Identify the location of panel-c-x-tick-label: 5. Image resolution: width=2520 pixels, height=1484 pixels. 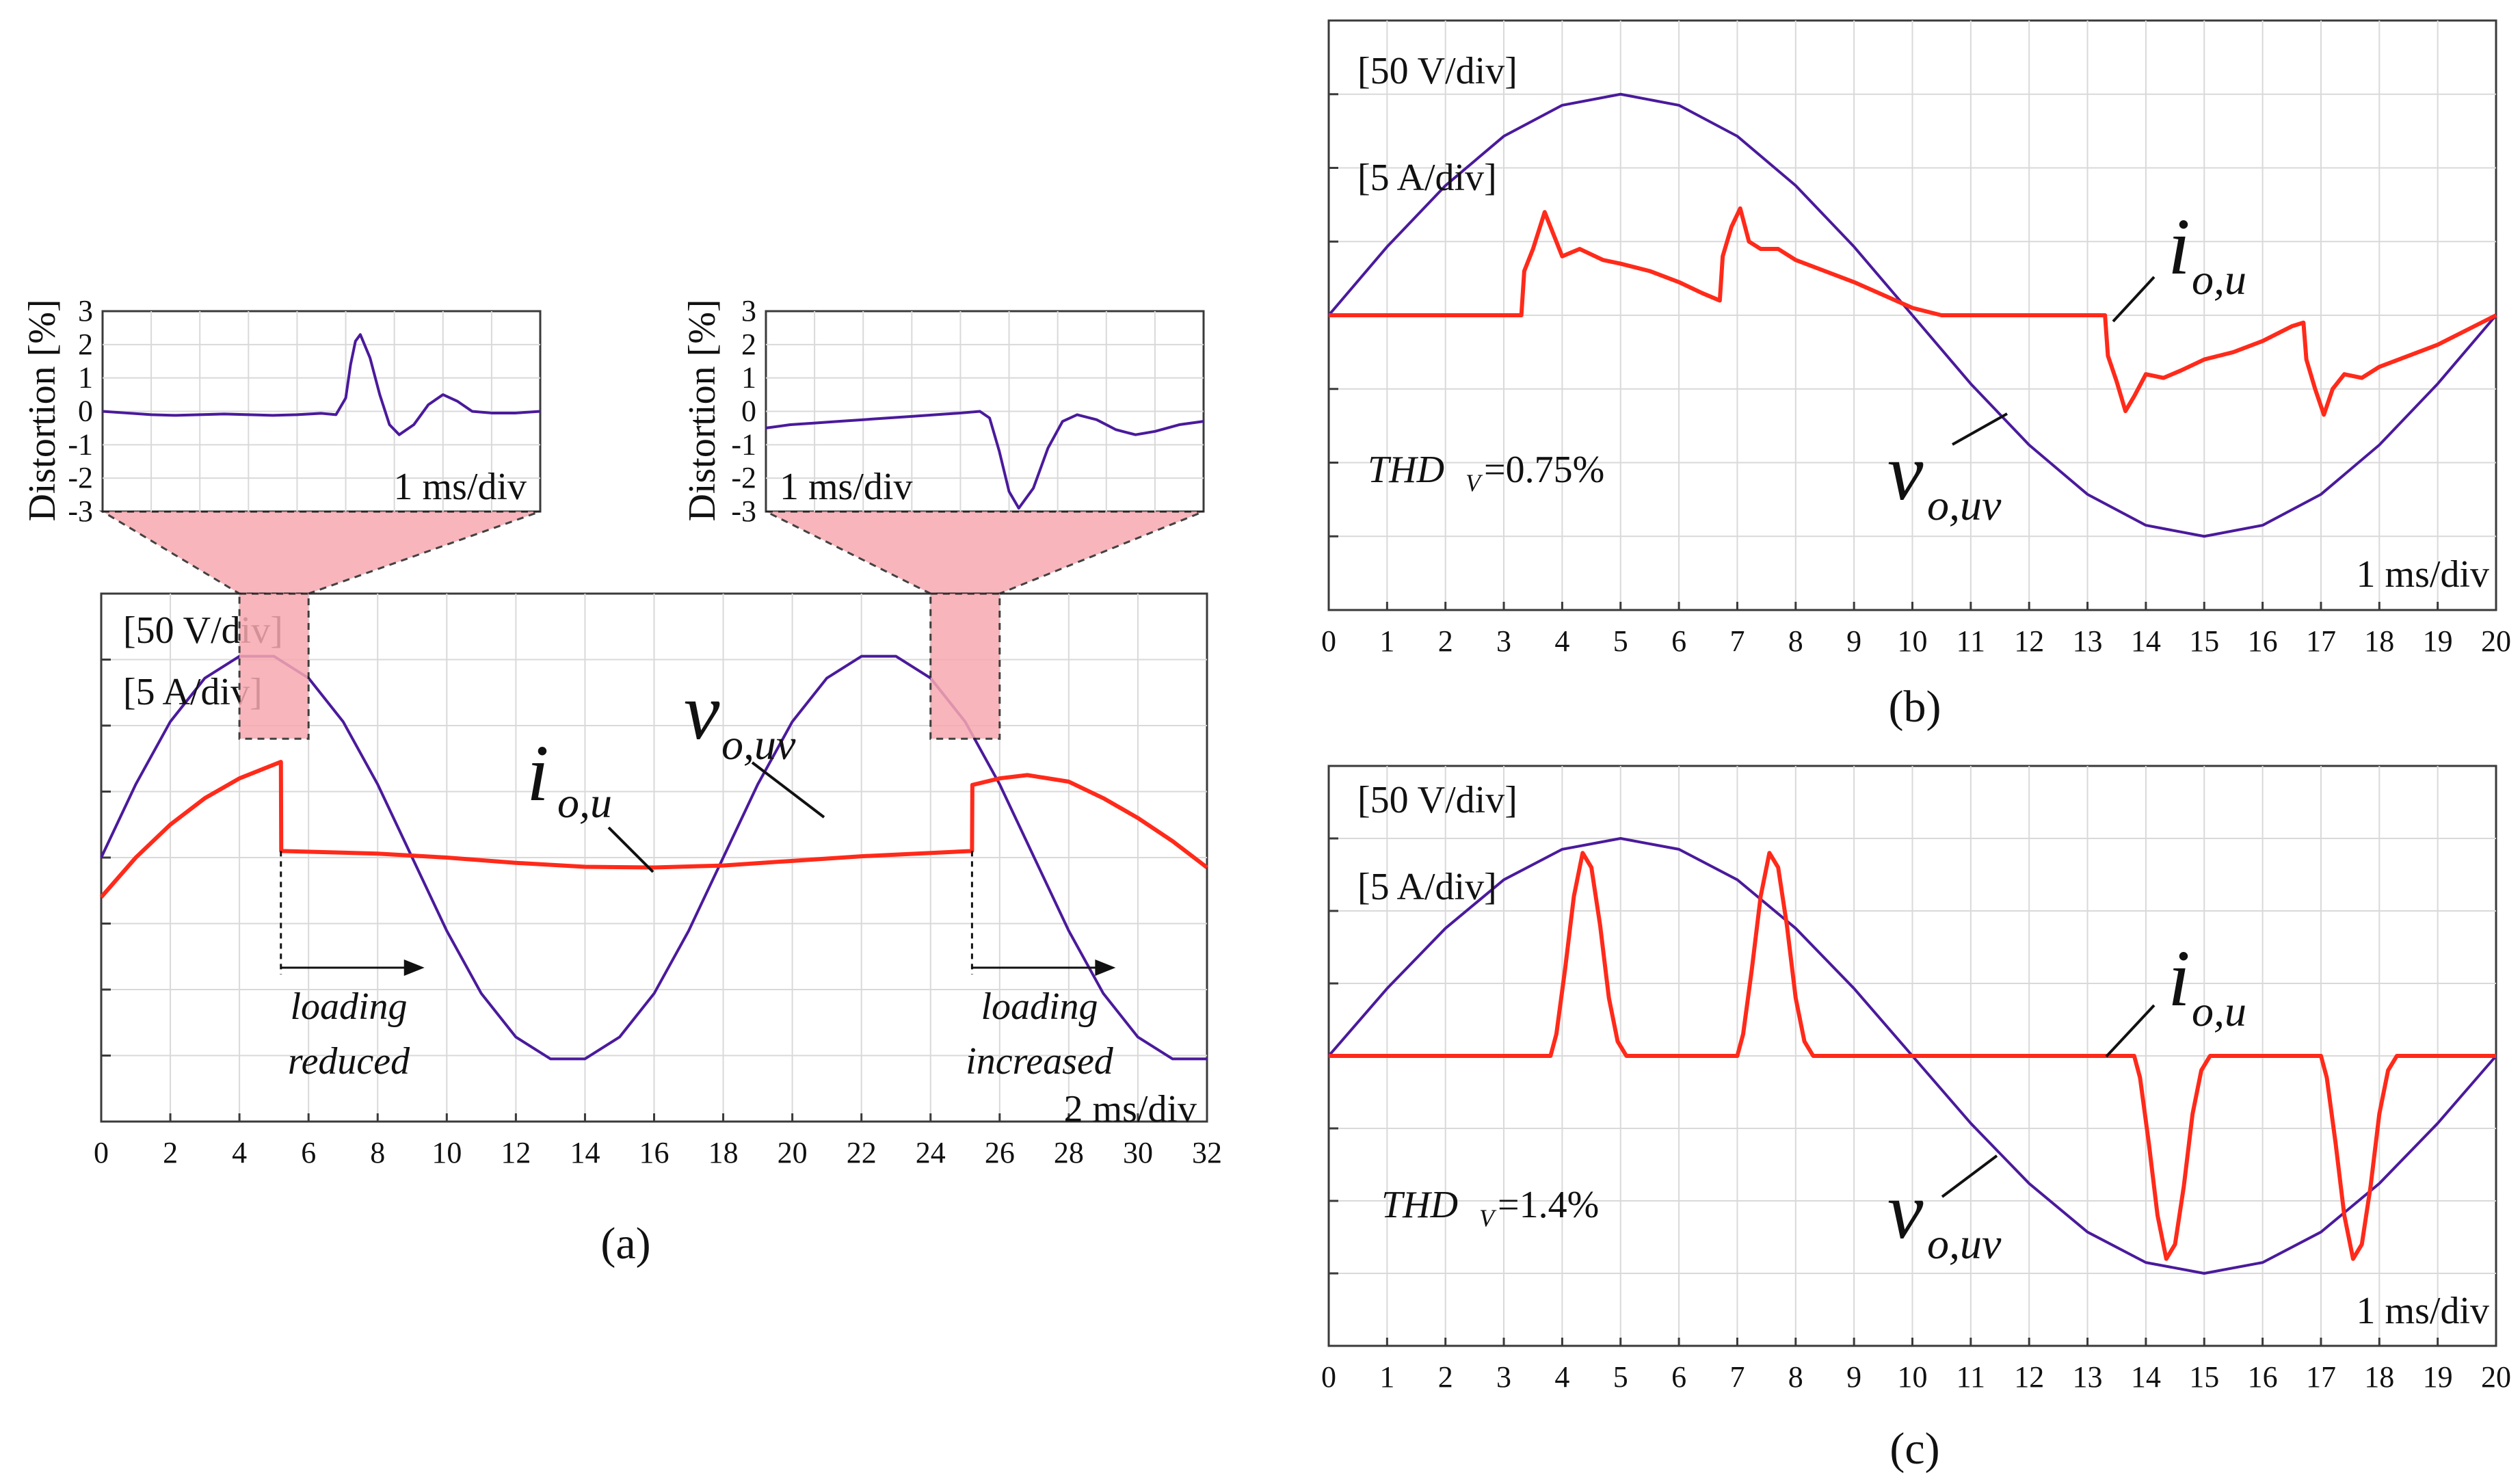
(1620, 1377).